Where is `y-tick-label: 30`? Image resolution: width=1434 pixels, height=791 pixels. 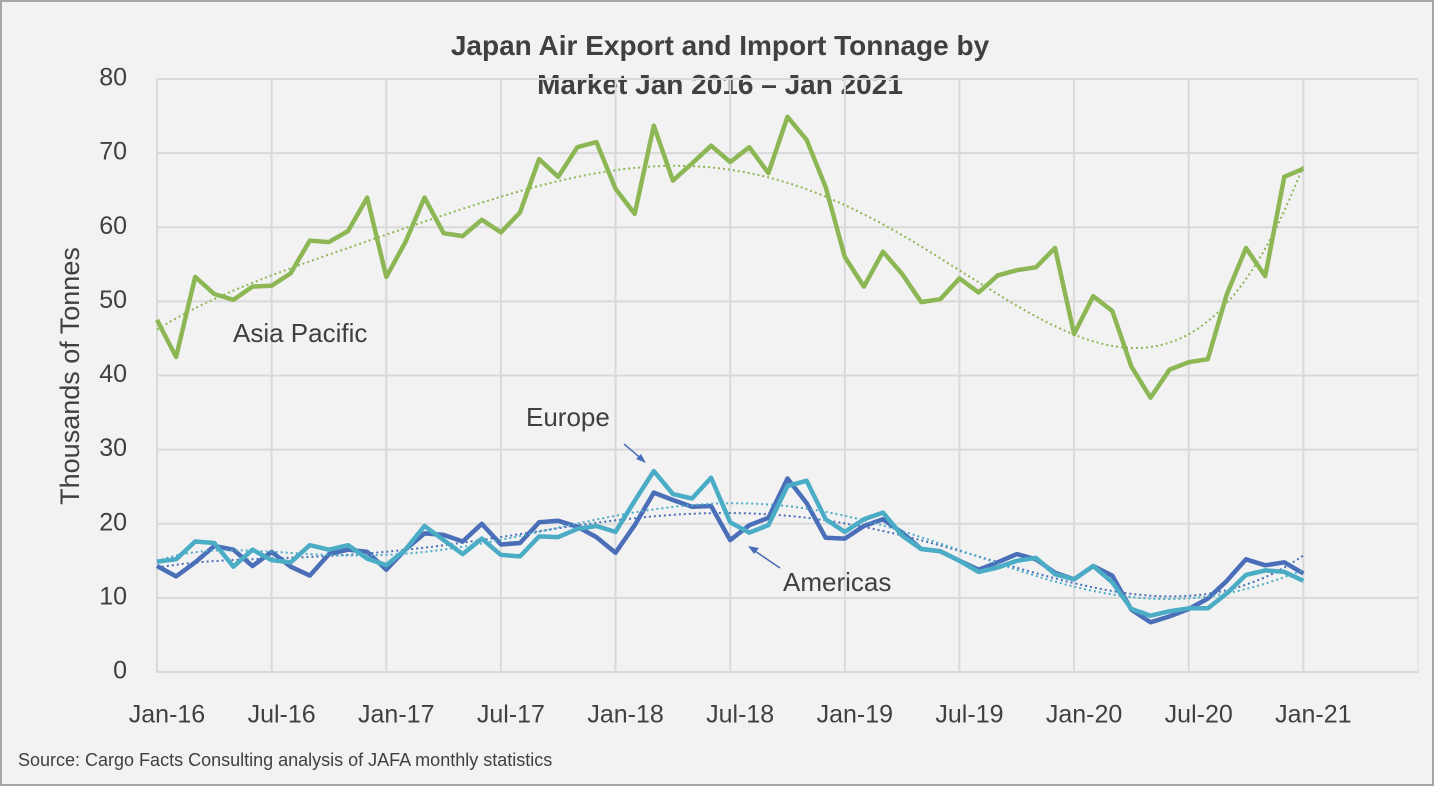
y-tick-label: 30 is located at coordinates (113, 448).